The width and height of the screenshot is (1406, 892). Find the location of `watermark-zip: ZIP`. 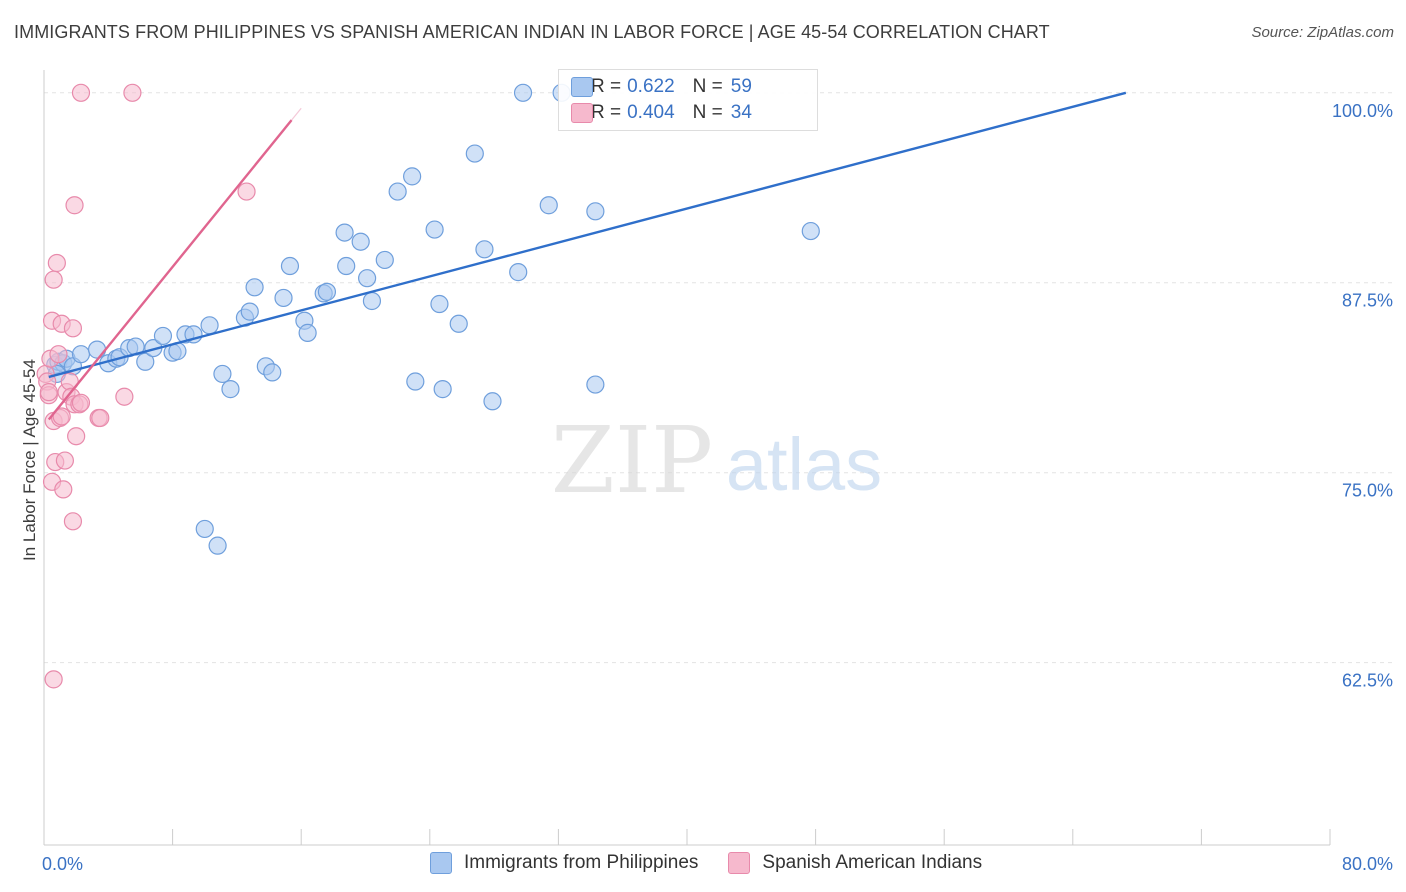

watermark-zip: ZIP is located at coordinates (632, 460).